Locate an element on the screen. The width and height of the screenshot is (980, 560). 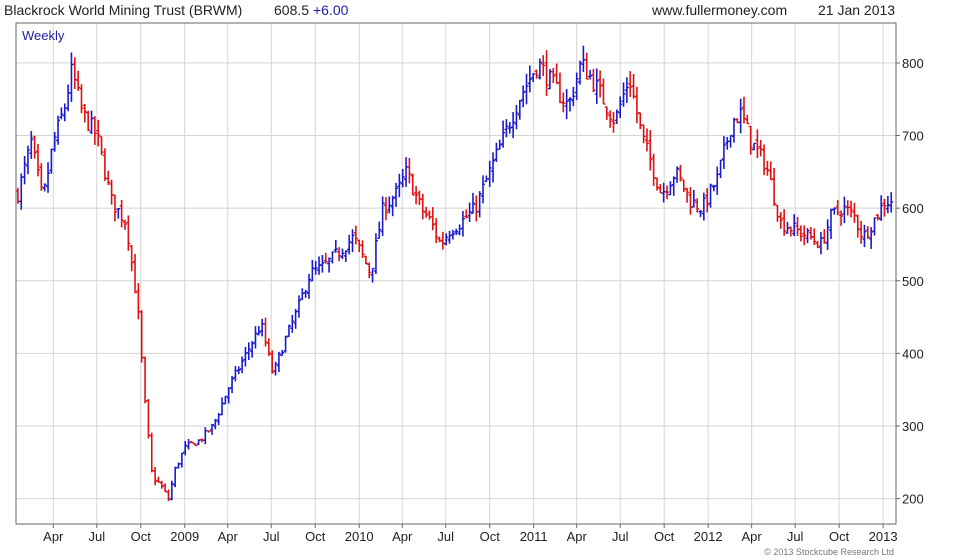
y-tick-label: 500 is located at coordinates (913, 281).